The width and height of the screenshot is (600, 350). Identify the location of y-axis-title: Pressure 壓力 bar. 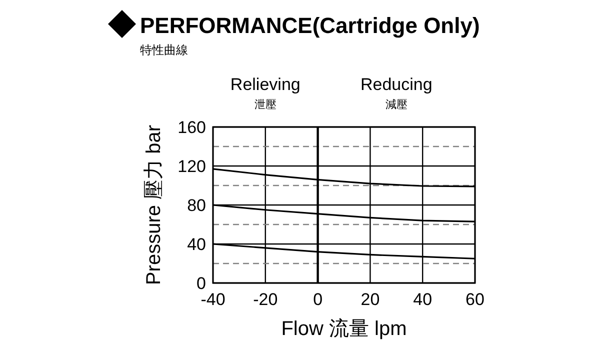
(154, 205).